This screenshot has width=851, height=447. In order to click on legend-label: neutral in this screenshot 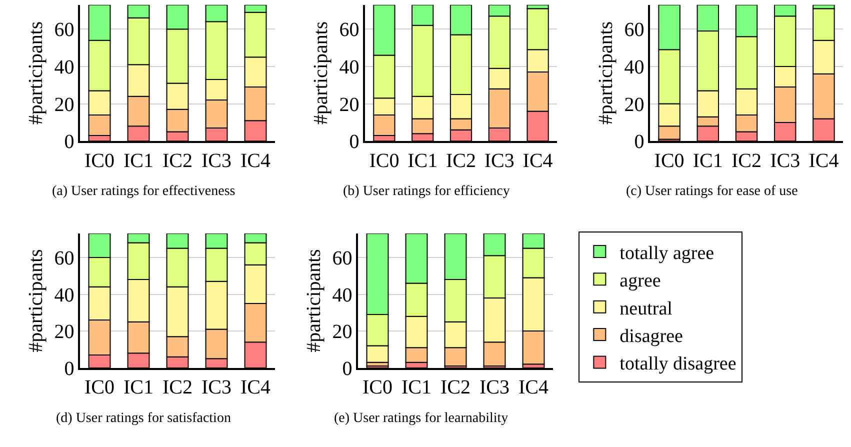, I will do `click(646, 309)`.